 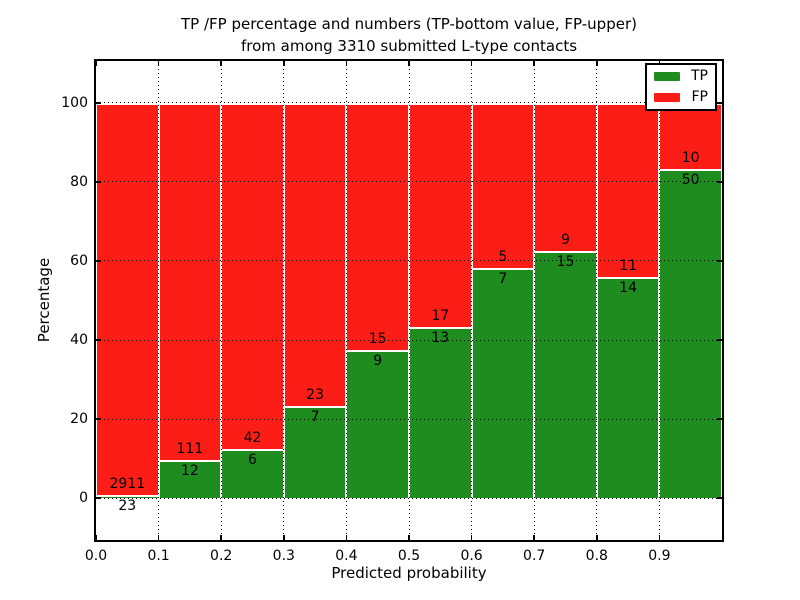 What do you see at coordinates (596, 556) in the screenshot?
I see `x-tick-label: 0.8` at bounding box center [596, 556].